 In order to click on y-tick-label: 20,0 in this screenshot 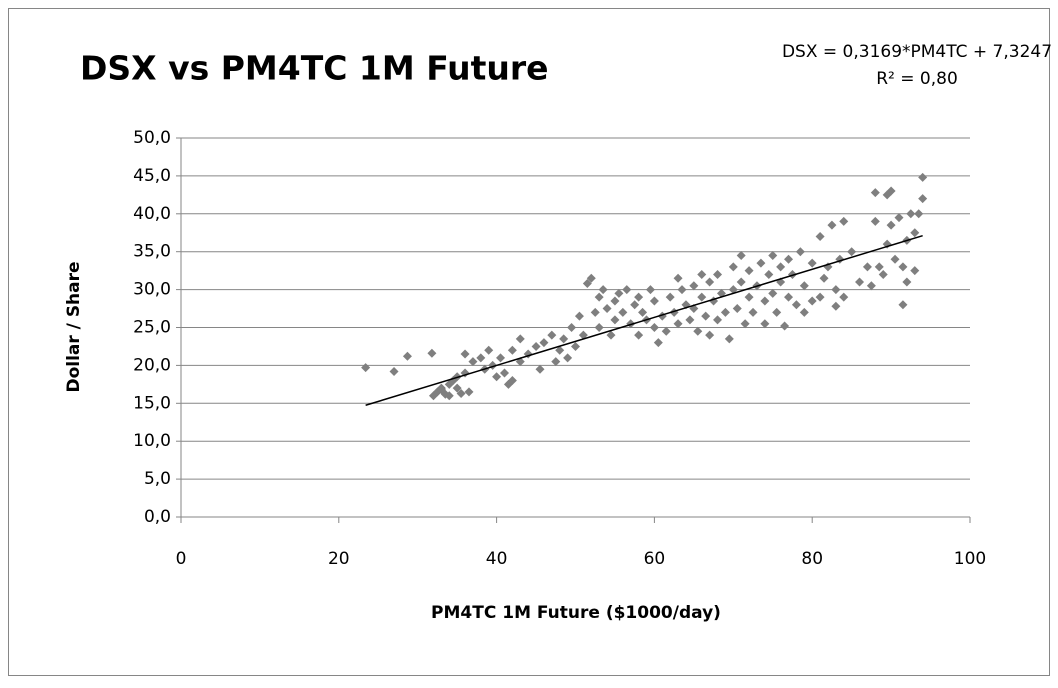, I will do `click(152, 365)`.